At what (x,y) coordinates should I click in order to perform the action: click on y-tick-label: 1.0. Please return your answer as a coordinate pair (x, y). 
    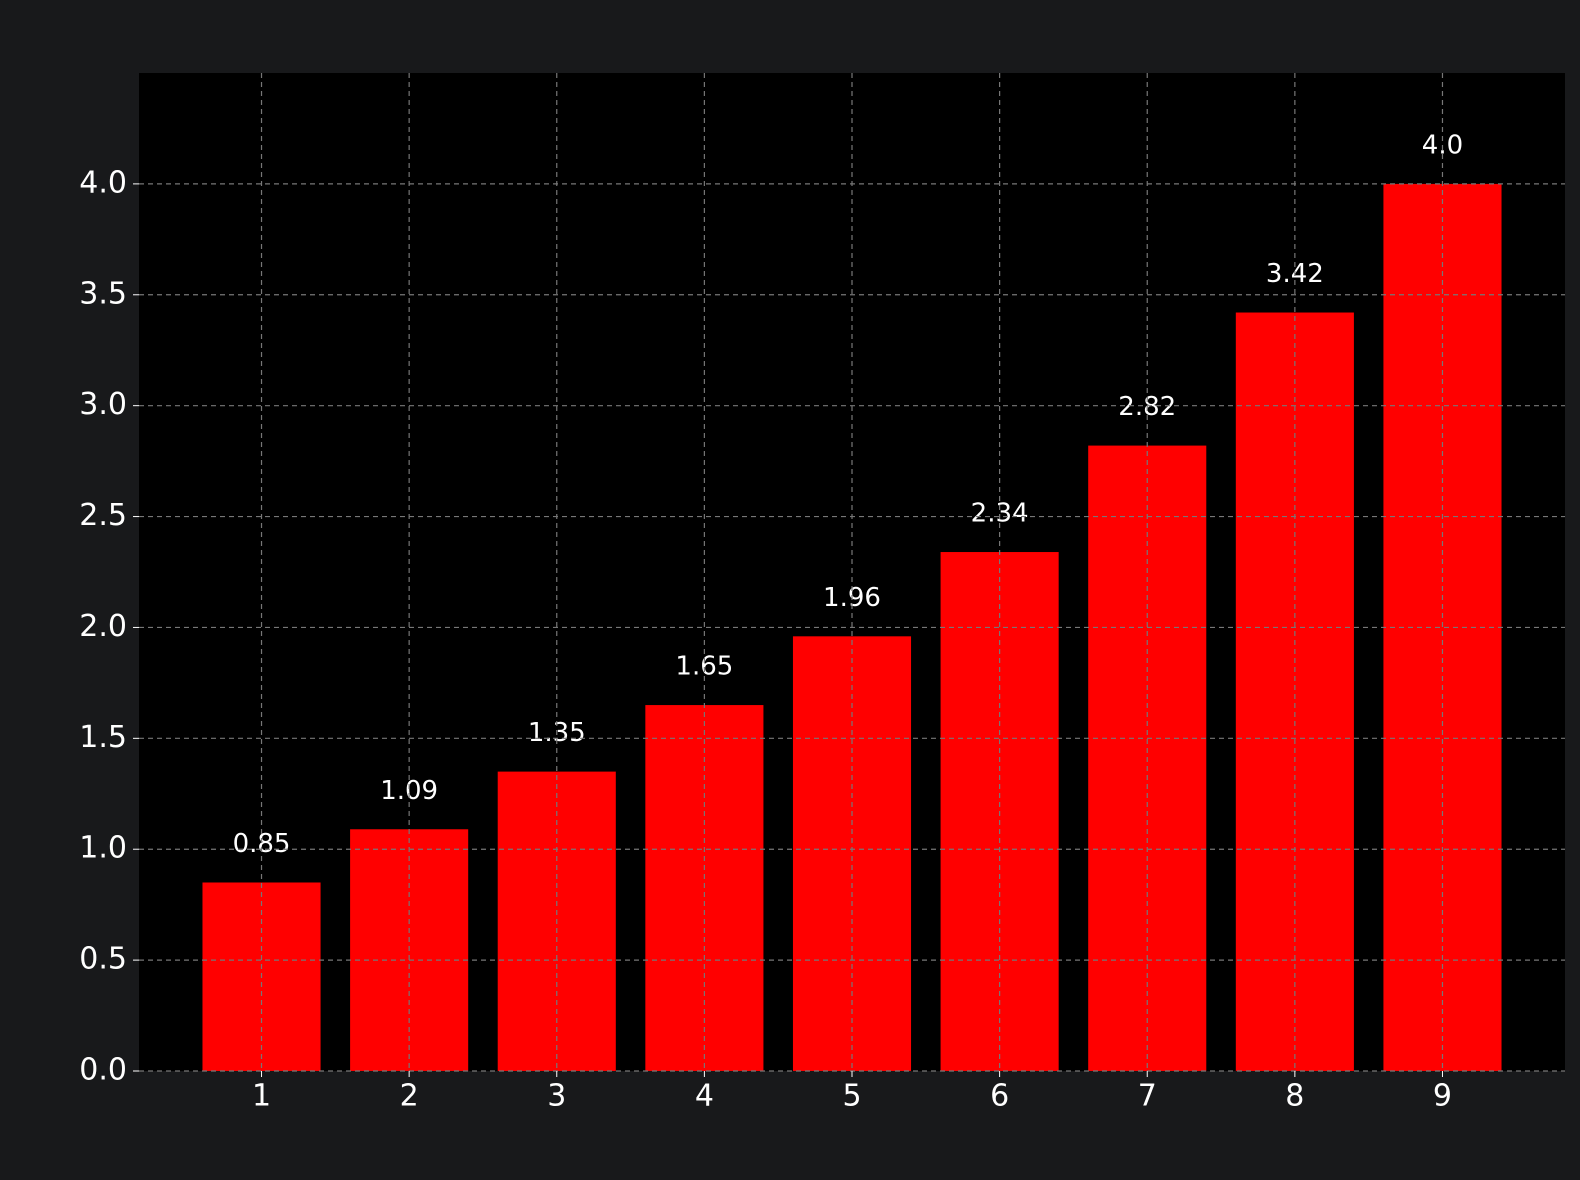
    Looking at the image, I should click on (103, 848).